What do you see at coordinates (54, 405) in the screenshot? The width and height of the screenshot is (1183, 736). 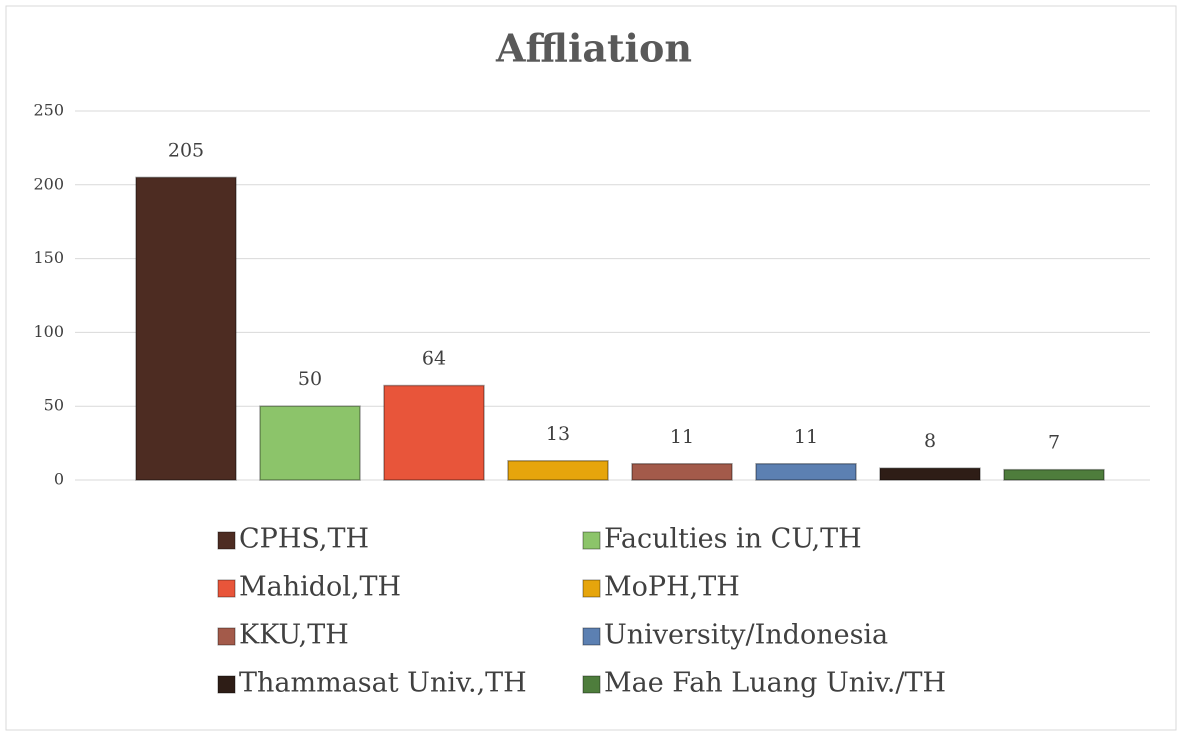 I see `y-tick-label: 50` at bounding box center [54, 405].